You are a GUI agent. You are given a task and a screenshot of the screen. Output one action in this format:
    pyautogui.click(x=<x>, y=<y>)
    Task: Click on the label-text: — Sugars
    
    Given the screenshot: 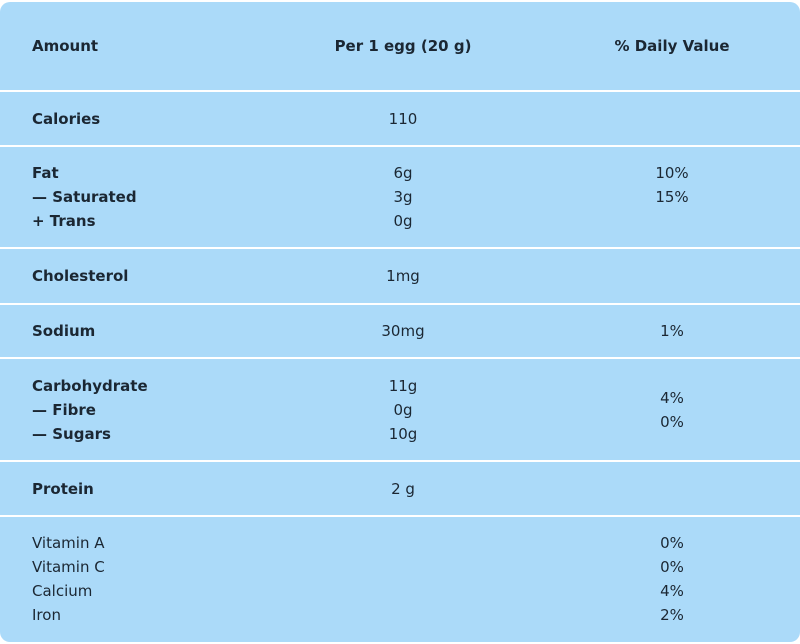 What is the action you would take?
    pyautogui.click(x=71, y=433)
    